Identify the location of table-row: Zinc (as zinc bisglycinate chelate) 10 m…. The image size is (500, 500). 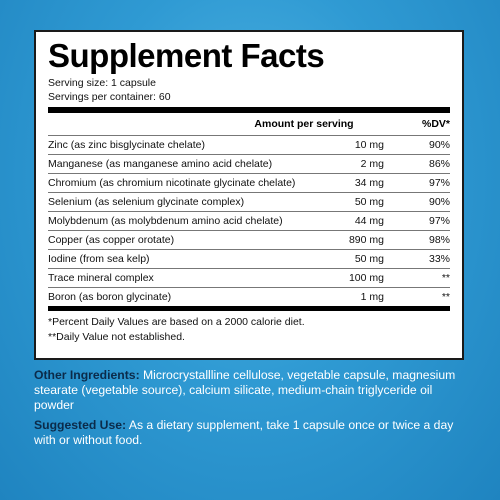
(249, 144).